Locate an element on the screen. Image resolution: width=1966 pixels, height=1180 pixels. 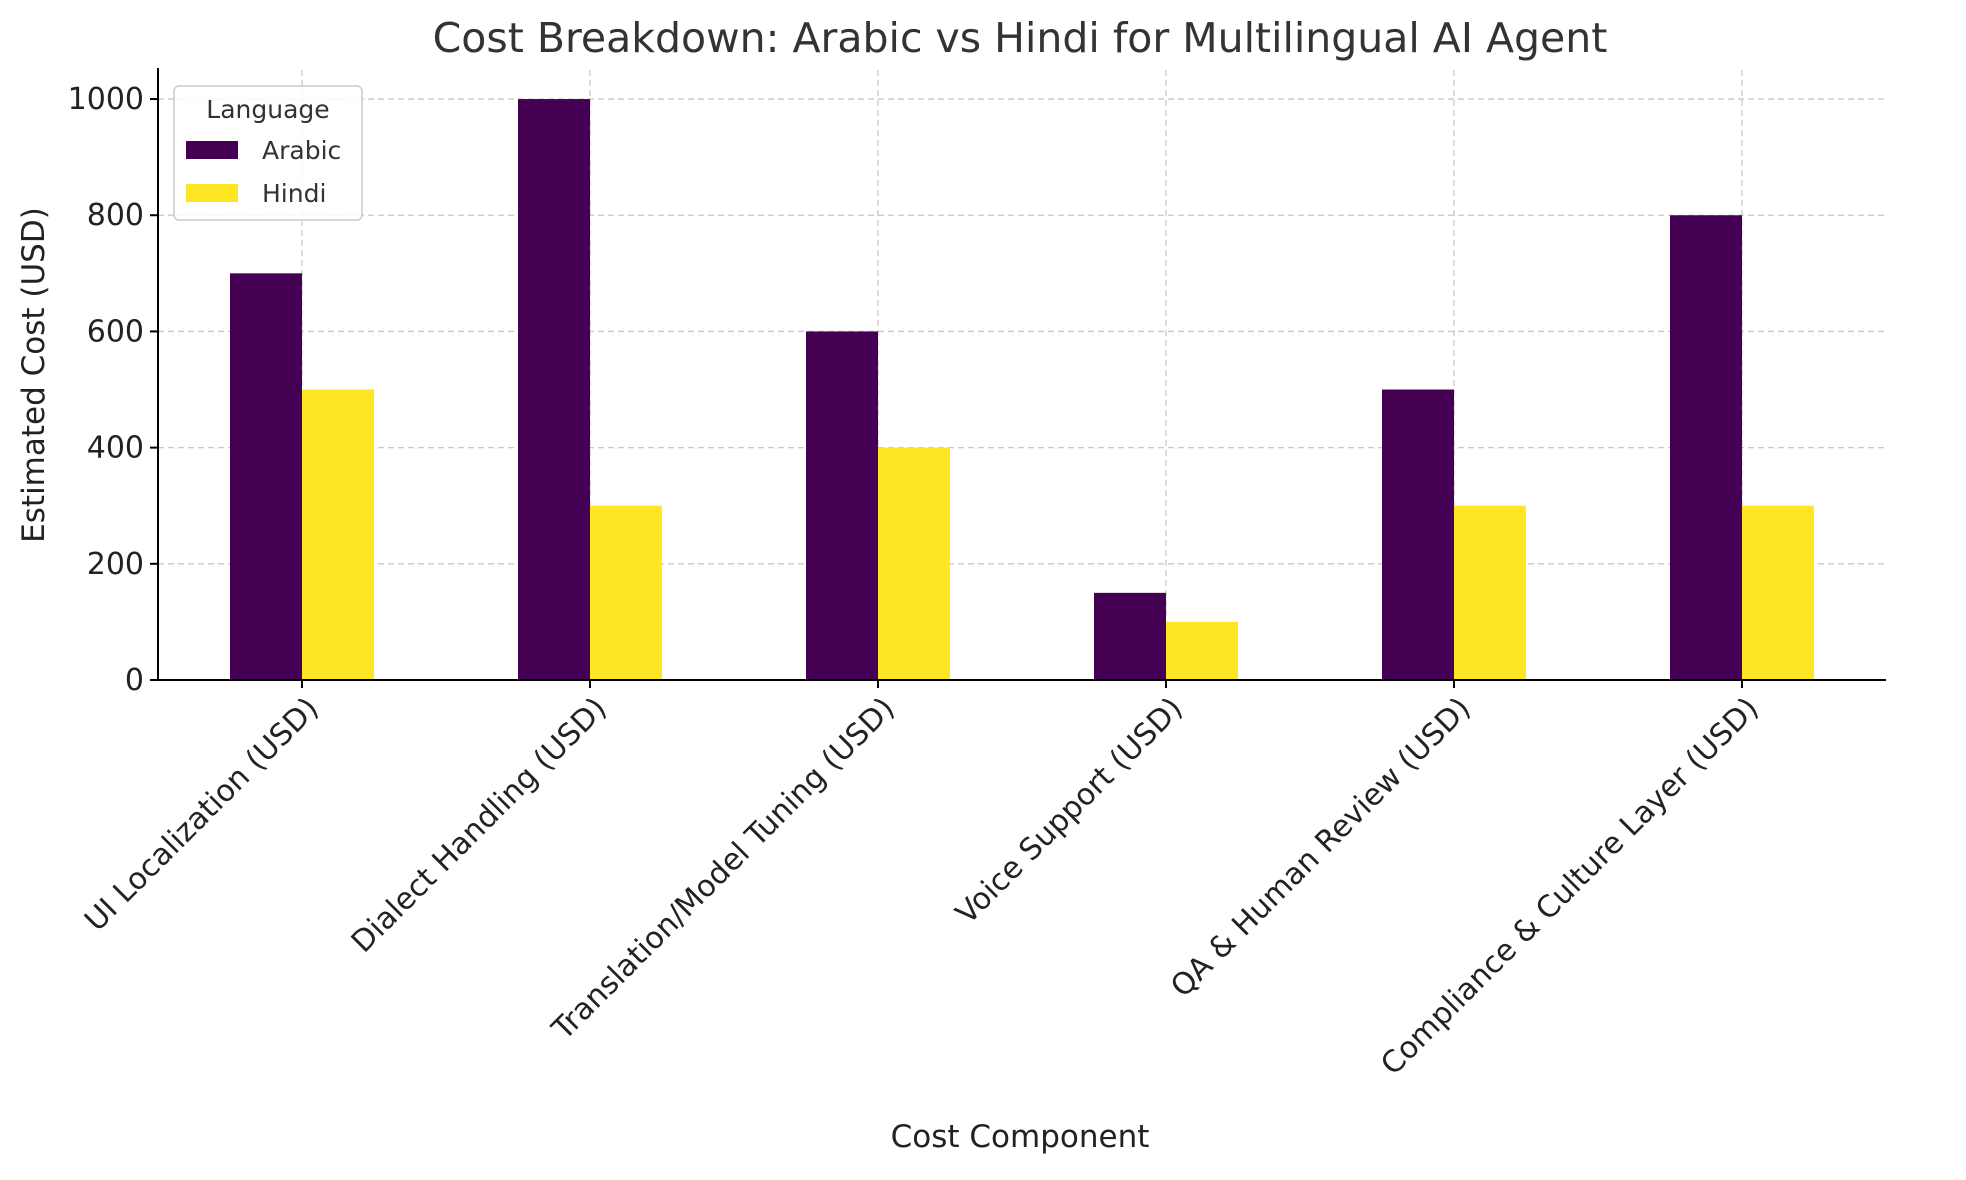
x-tick-label-1: Dialect Handling (USD) is located at coordinates (479, 825).